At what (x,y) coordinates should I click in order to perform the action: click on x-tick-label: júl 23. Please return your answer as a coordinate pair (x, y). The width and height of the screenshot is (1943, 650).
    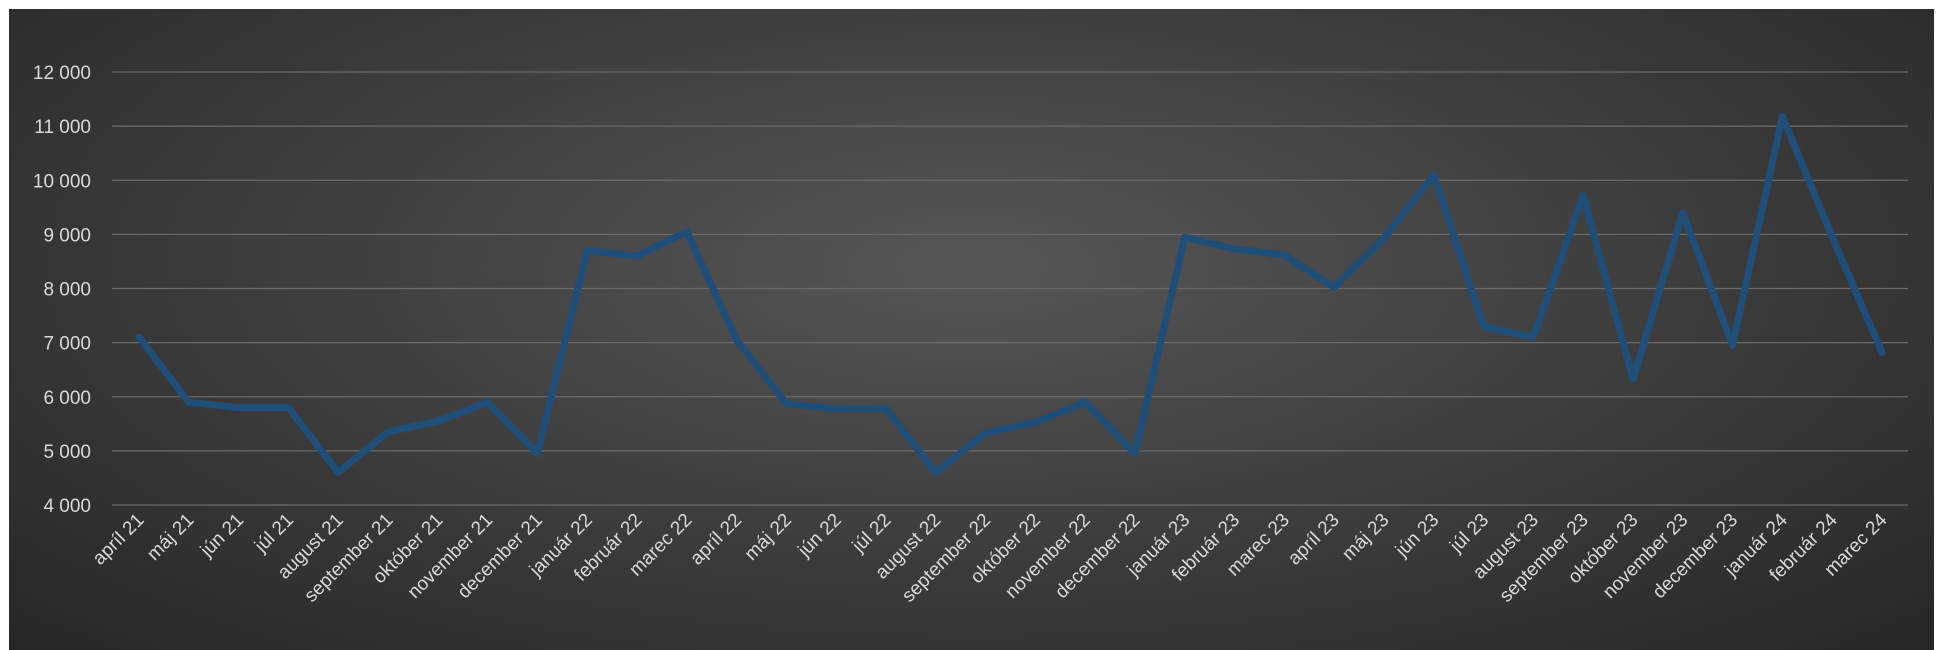
    Looking at the image, I should click on (1469, 534).